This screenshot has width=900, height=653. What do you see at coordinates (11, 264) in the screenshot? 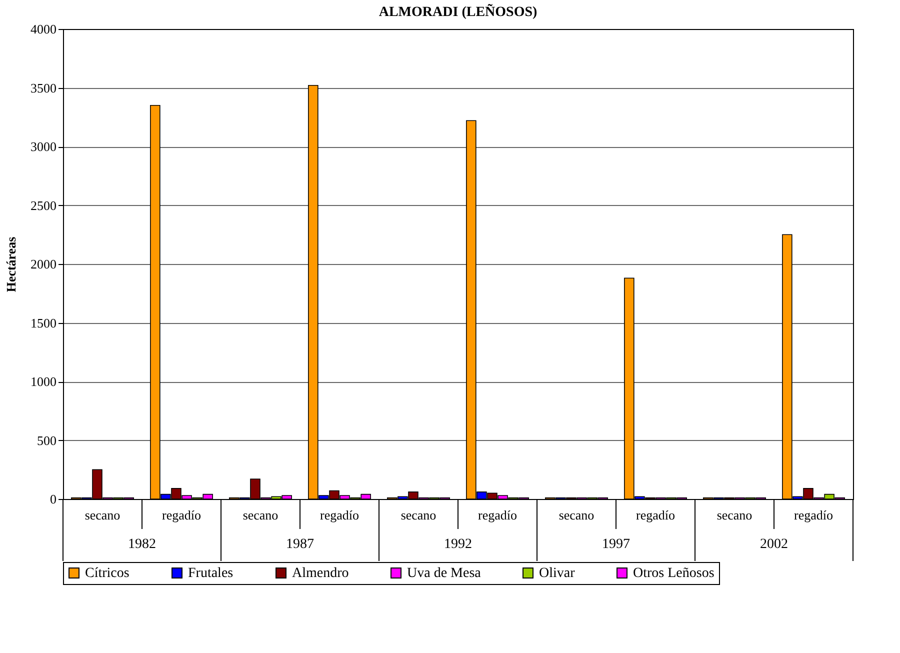
I see `y-axis-title: Hectáreas` at bounding box center [11, 264].